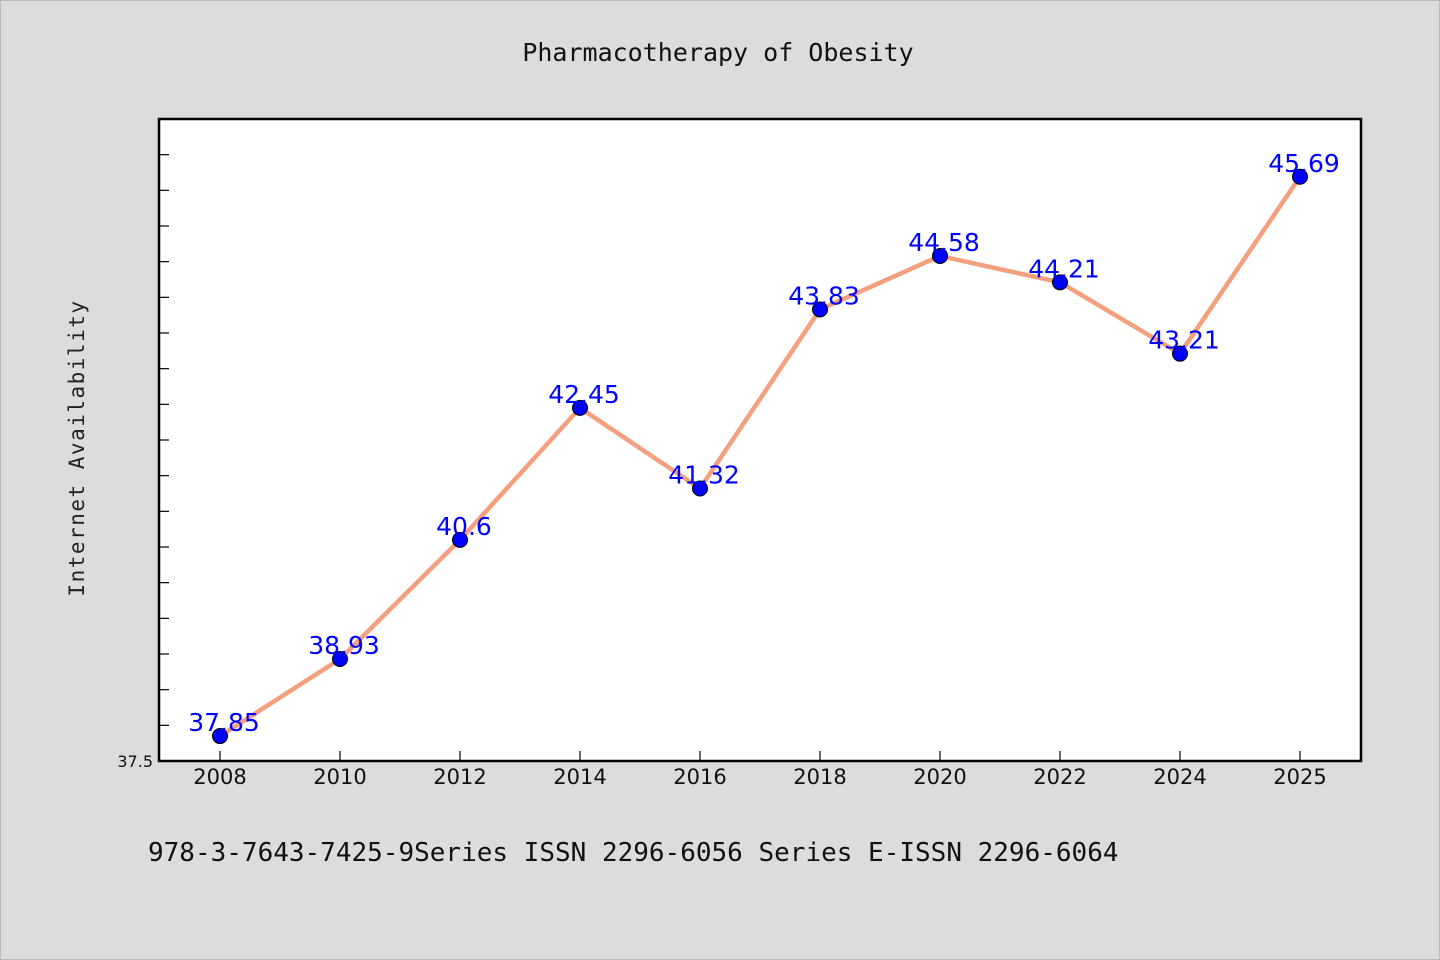  Describe the element at coordinates (584, 394) in the screenshot. I see `data-label: 42.45` at that location.